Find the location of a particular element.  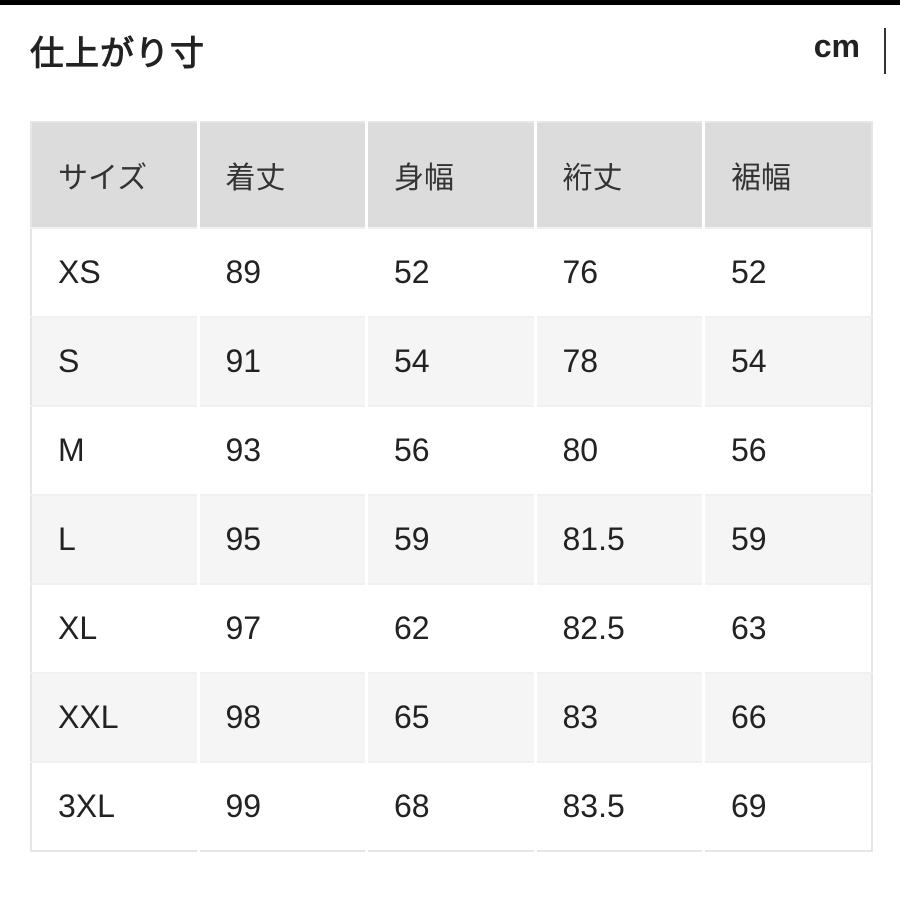

table-row: XS 89 52 76 52 is located at coordinates (451, 272).